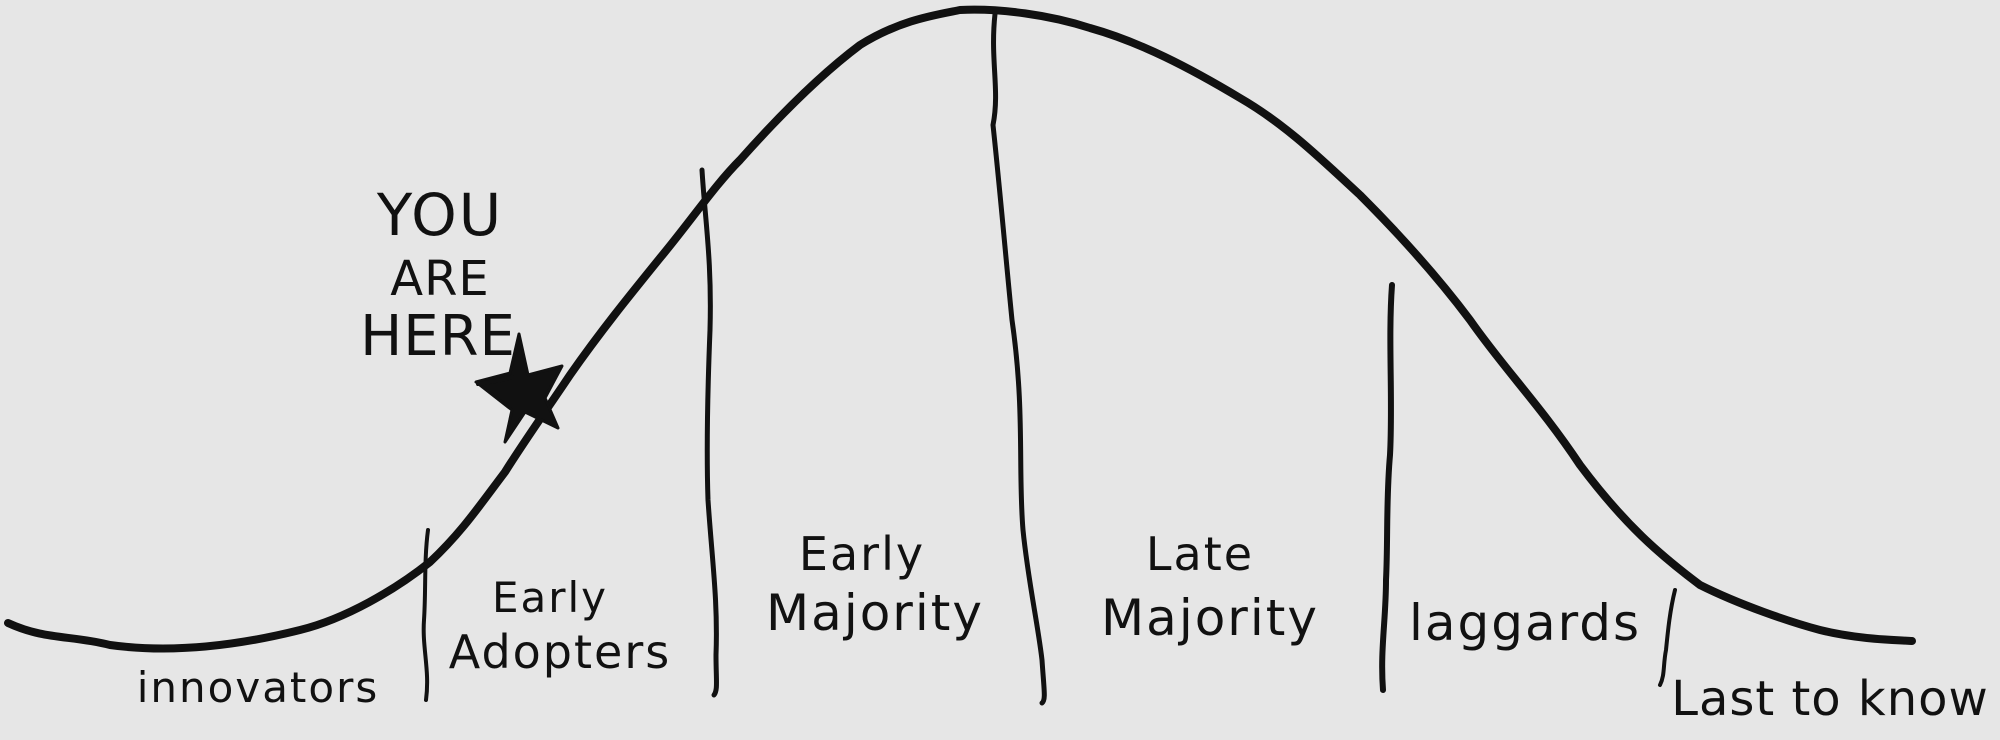  Describe the element at coordinates (1387, 487) in the screenshot. I see `divider-late-majority-laggards` at that location.